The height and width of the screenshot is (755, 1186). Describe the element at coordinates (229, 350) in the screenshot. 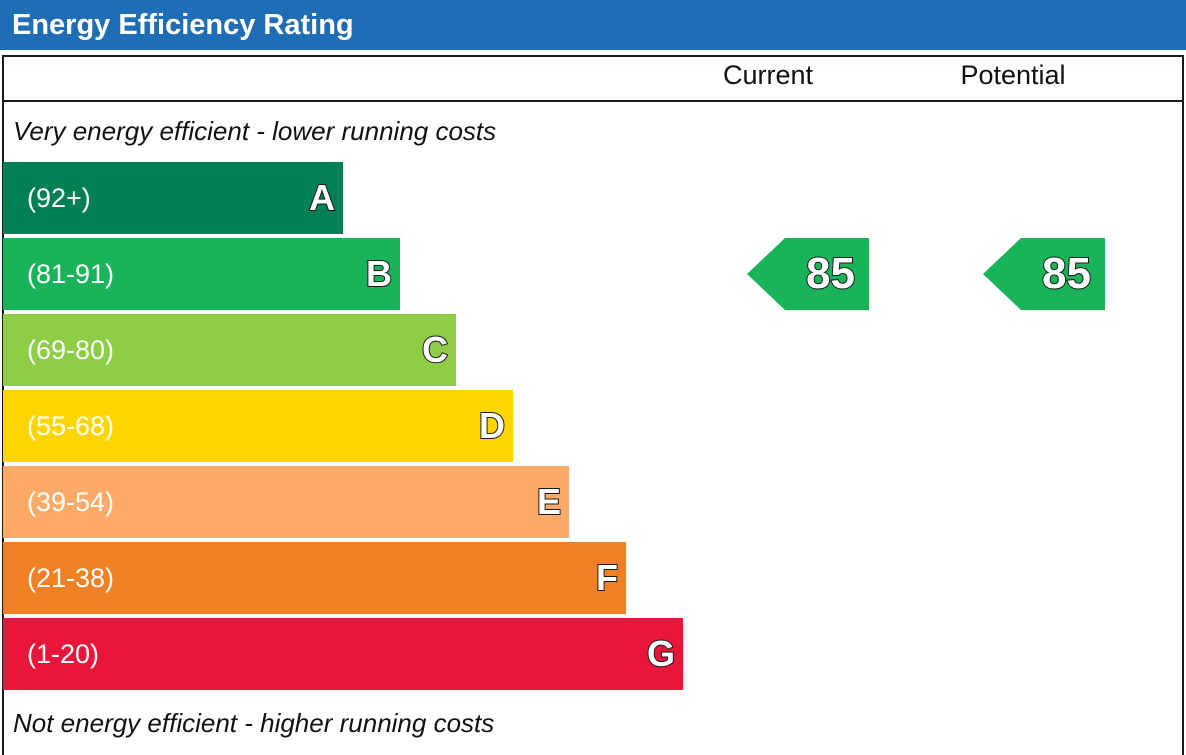

I see `band-c: (69-80) C` at that location.